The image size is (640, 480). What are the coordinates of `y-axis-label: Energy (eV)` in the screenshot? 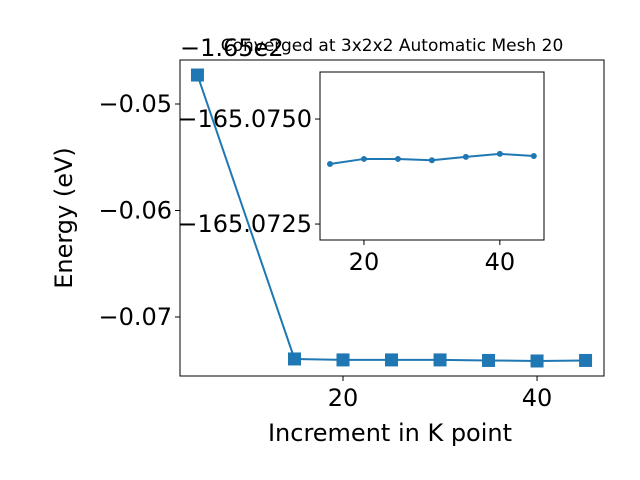 It's located at (64, 218).